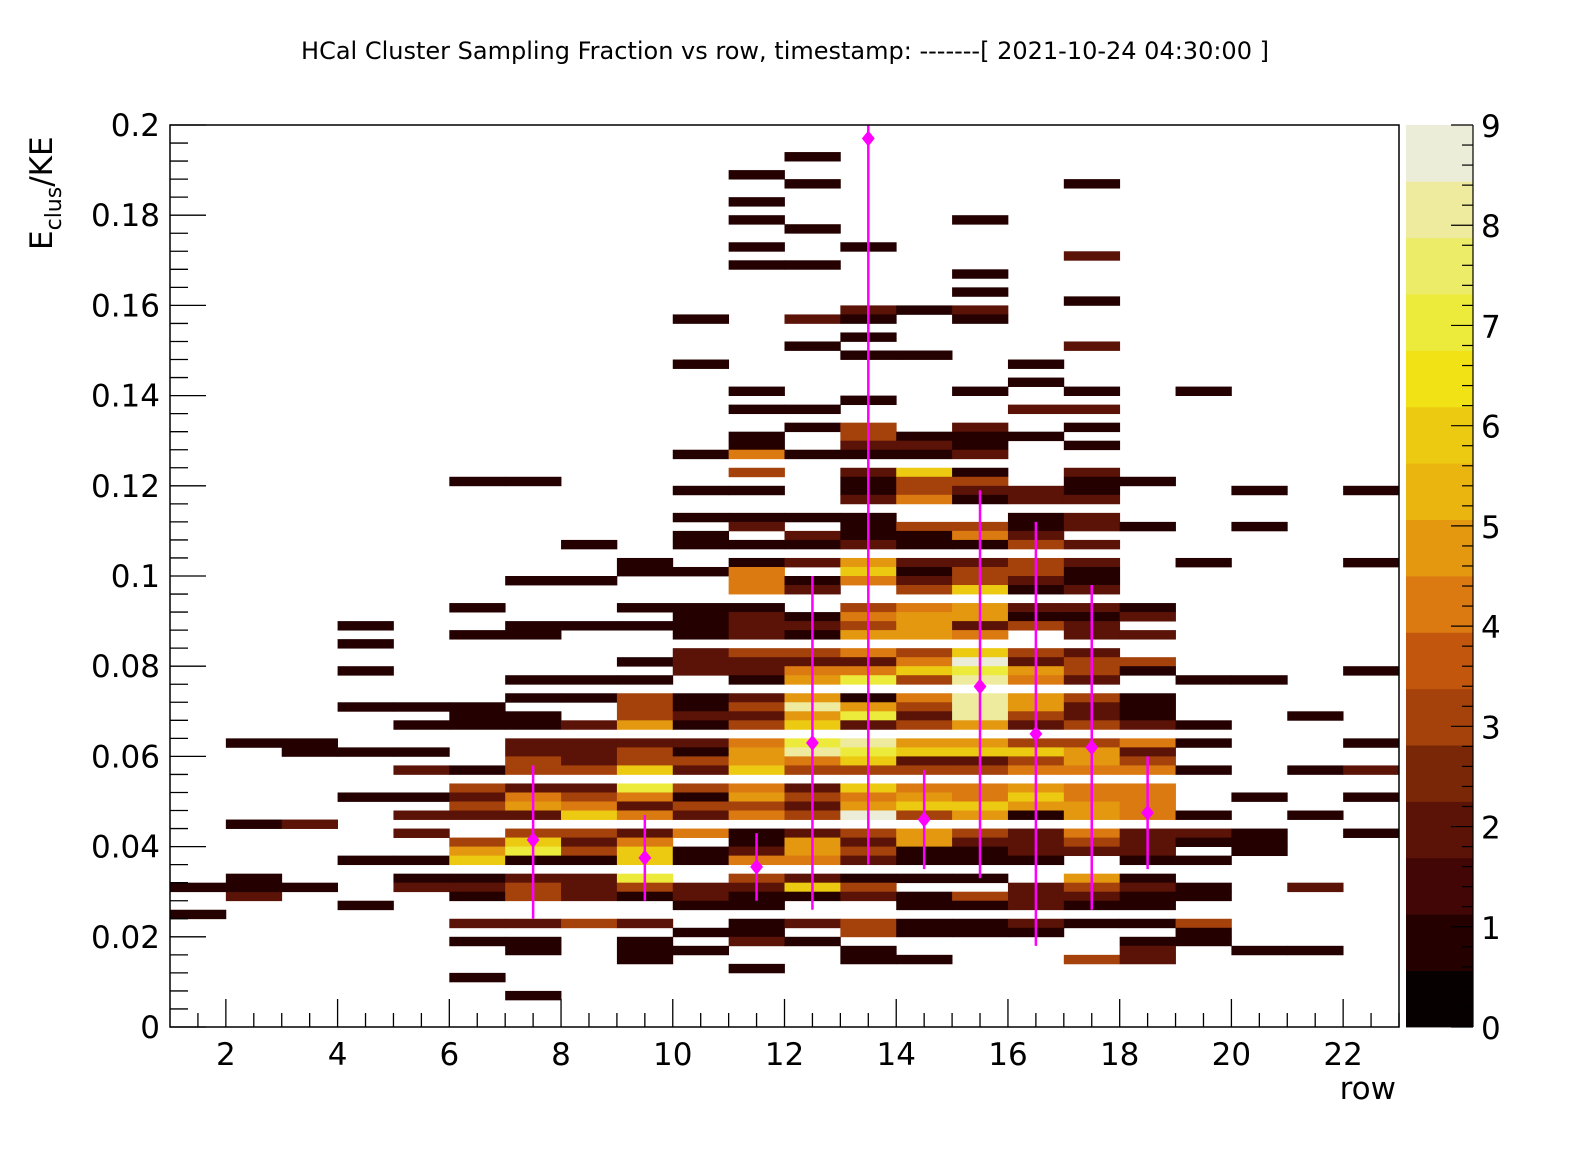  What do you see at coordinates (1491, 829) in the screenshot?
I see `colorbar-tick-label: 2` at bounding box center [1491, 829].